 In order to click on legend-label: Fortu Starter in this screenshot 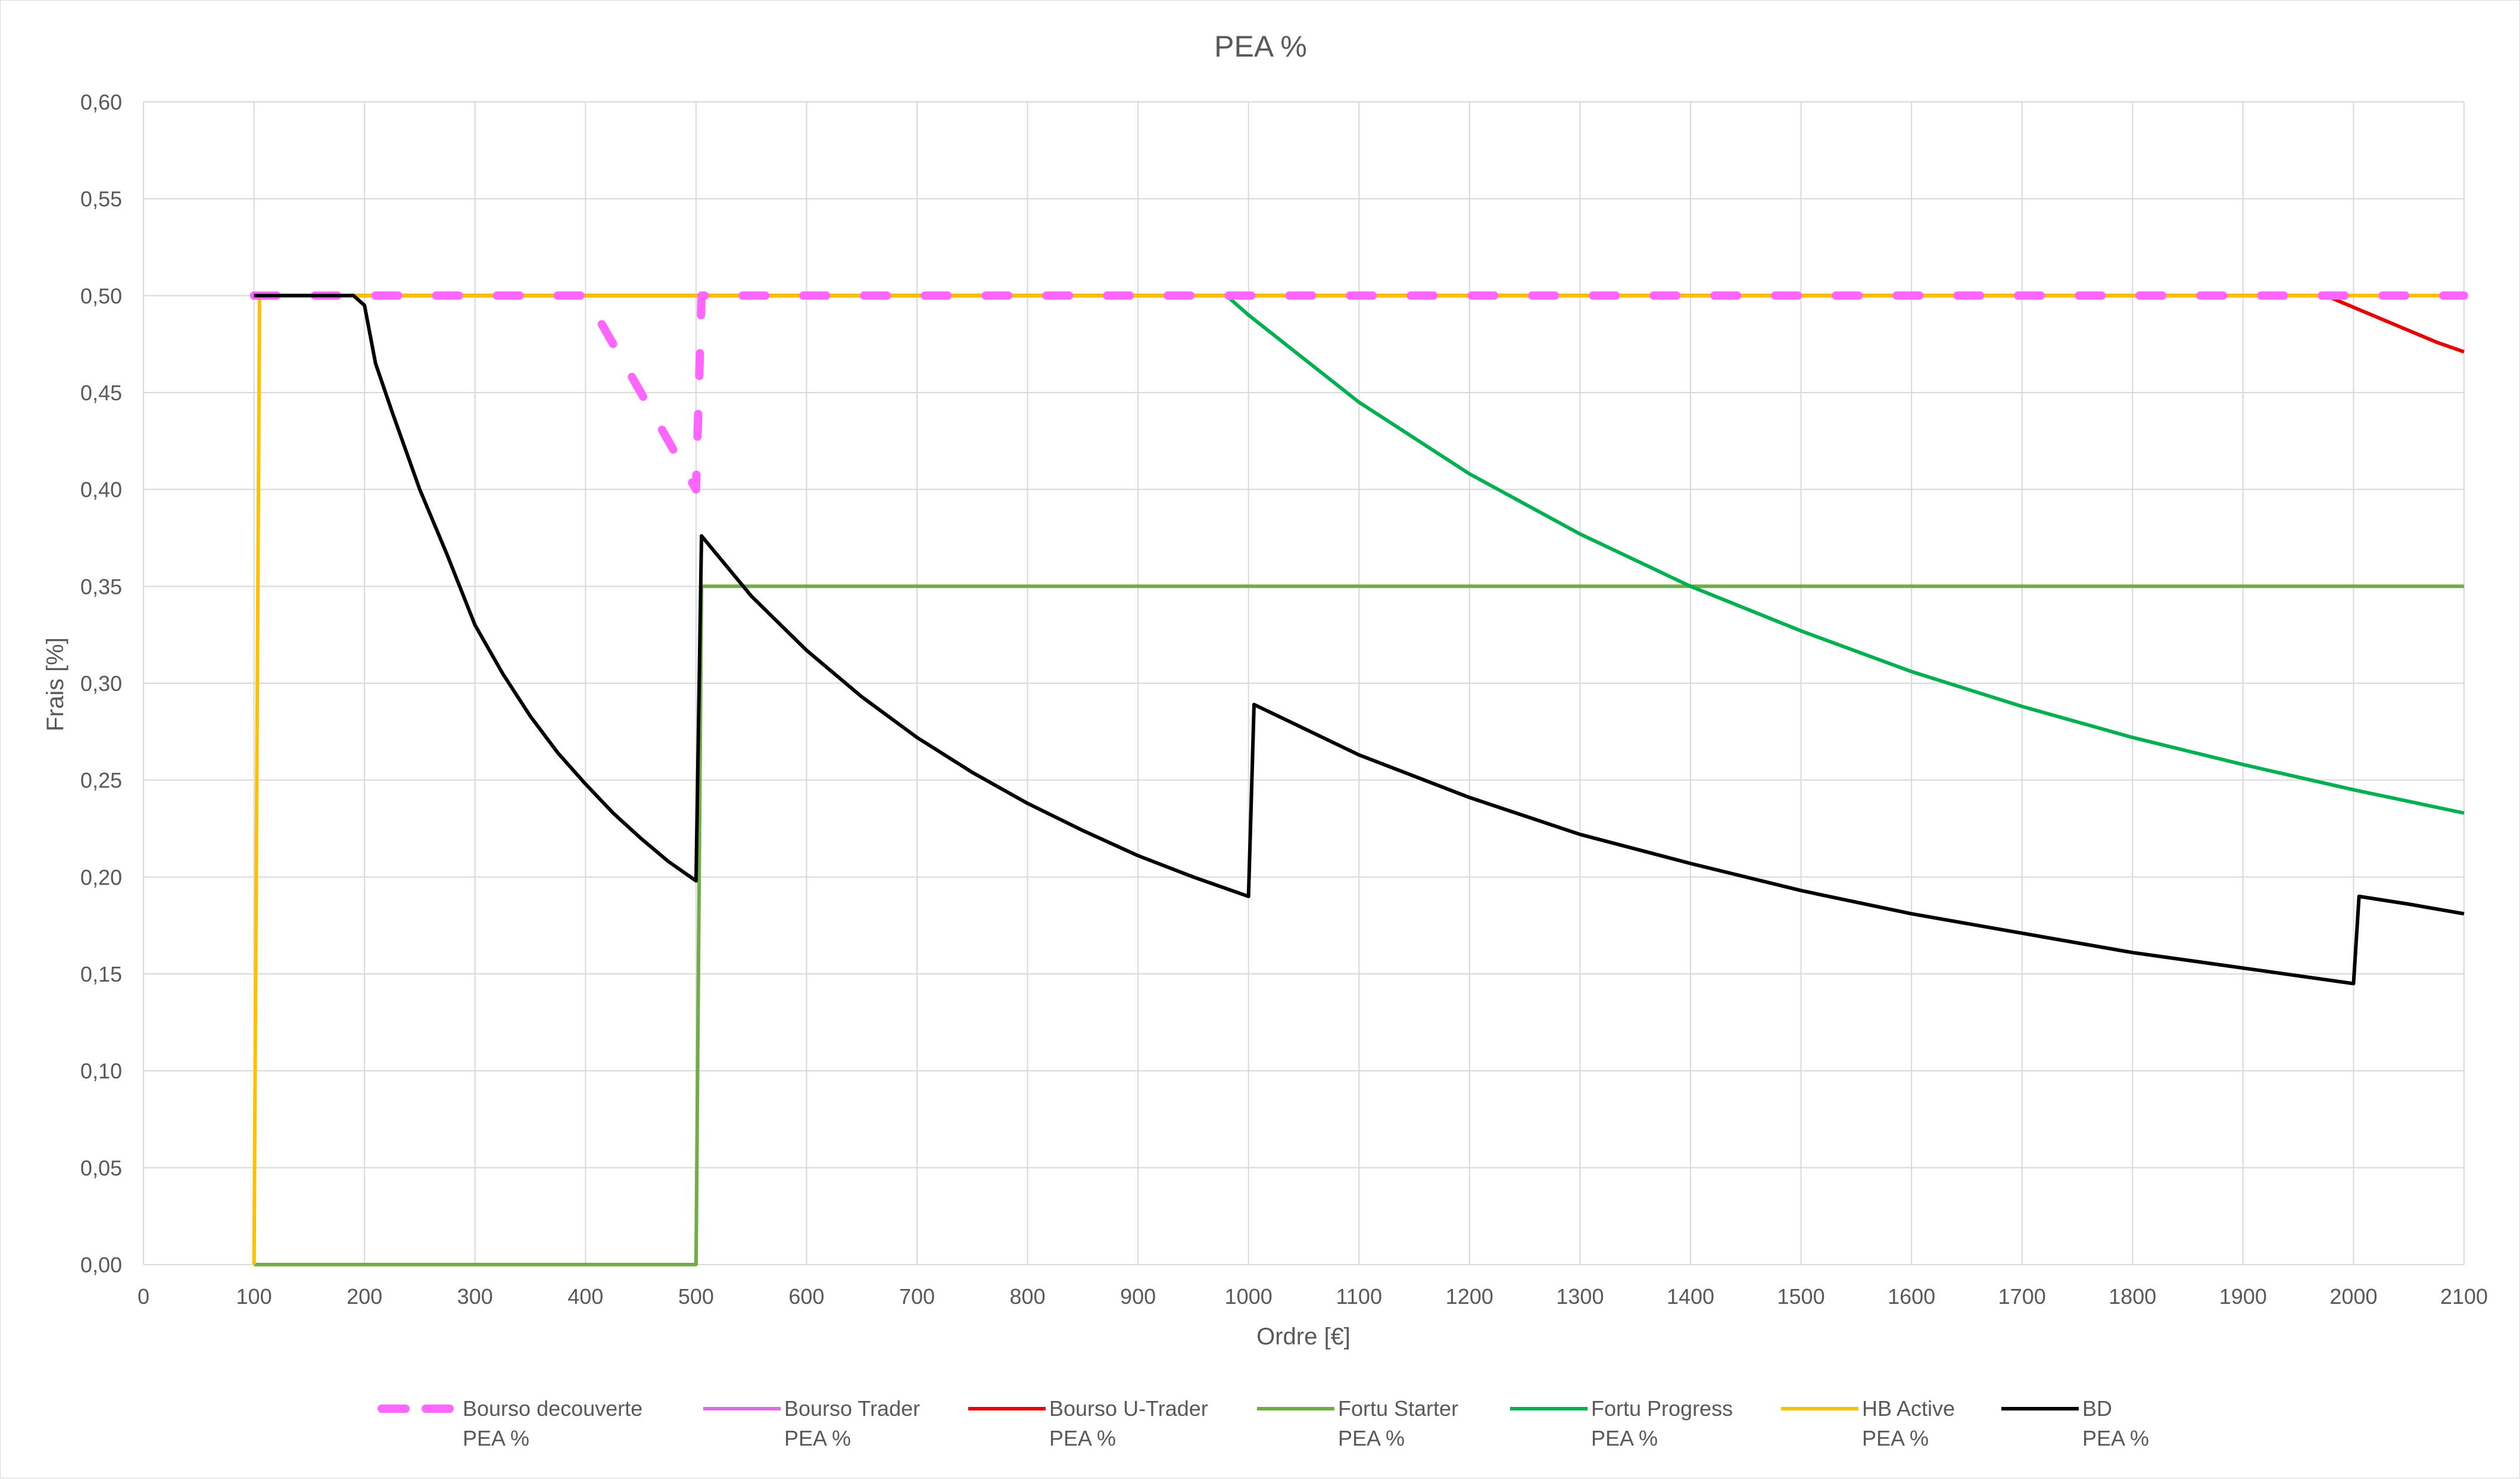, I will do `click(1398, 1409)`.